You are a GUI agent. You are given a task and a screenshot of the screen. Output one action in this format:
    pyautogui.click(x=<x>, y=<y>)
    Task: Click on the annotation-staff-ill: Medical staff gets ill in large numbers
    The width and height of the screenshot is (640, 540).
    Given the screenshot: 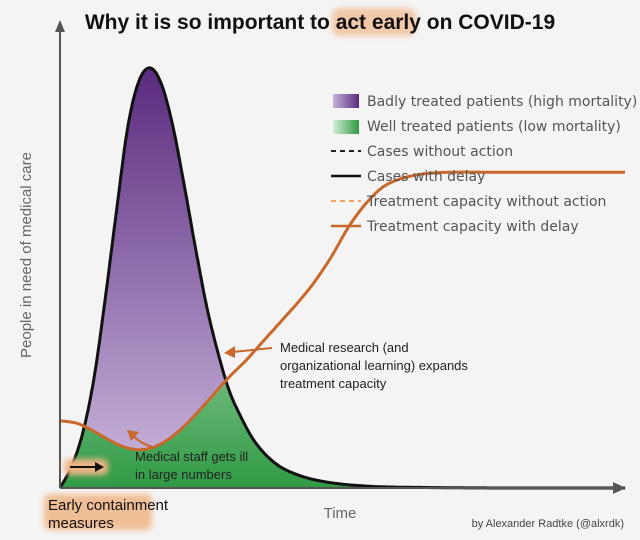 What is the action you would take?
    pyautogui.click(x=187, y=456)
    